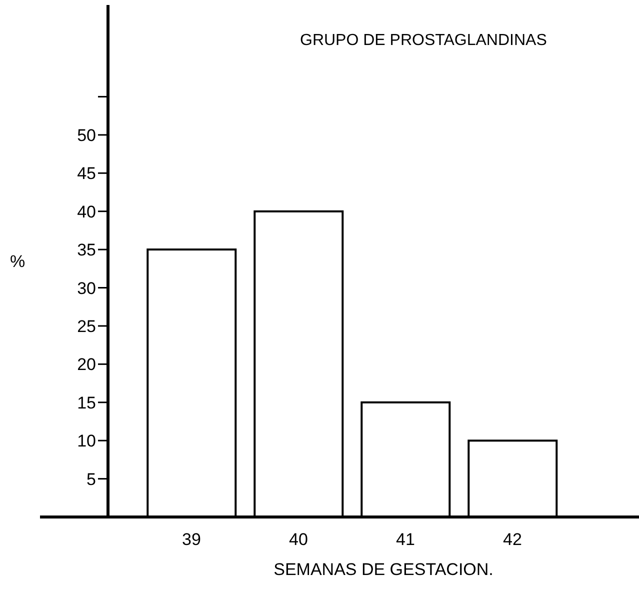 The width and height of the screenshot is (639, 615). I want to click on y-tick-label: 25, so click(86, 326).